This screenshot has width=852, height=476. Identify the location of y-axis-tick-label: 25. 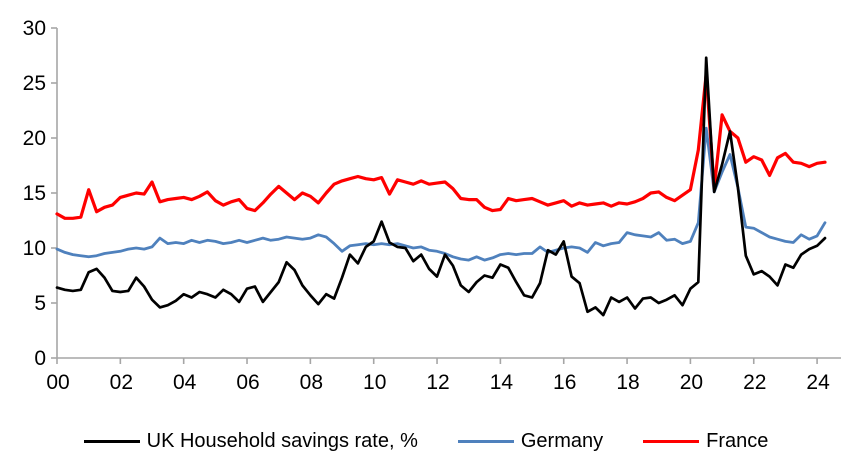
(34, 83).